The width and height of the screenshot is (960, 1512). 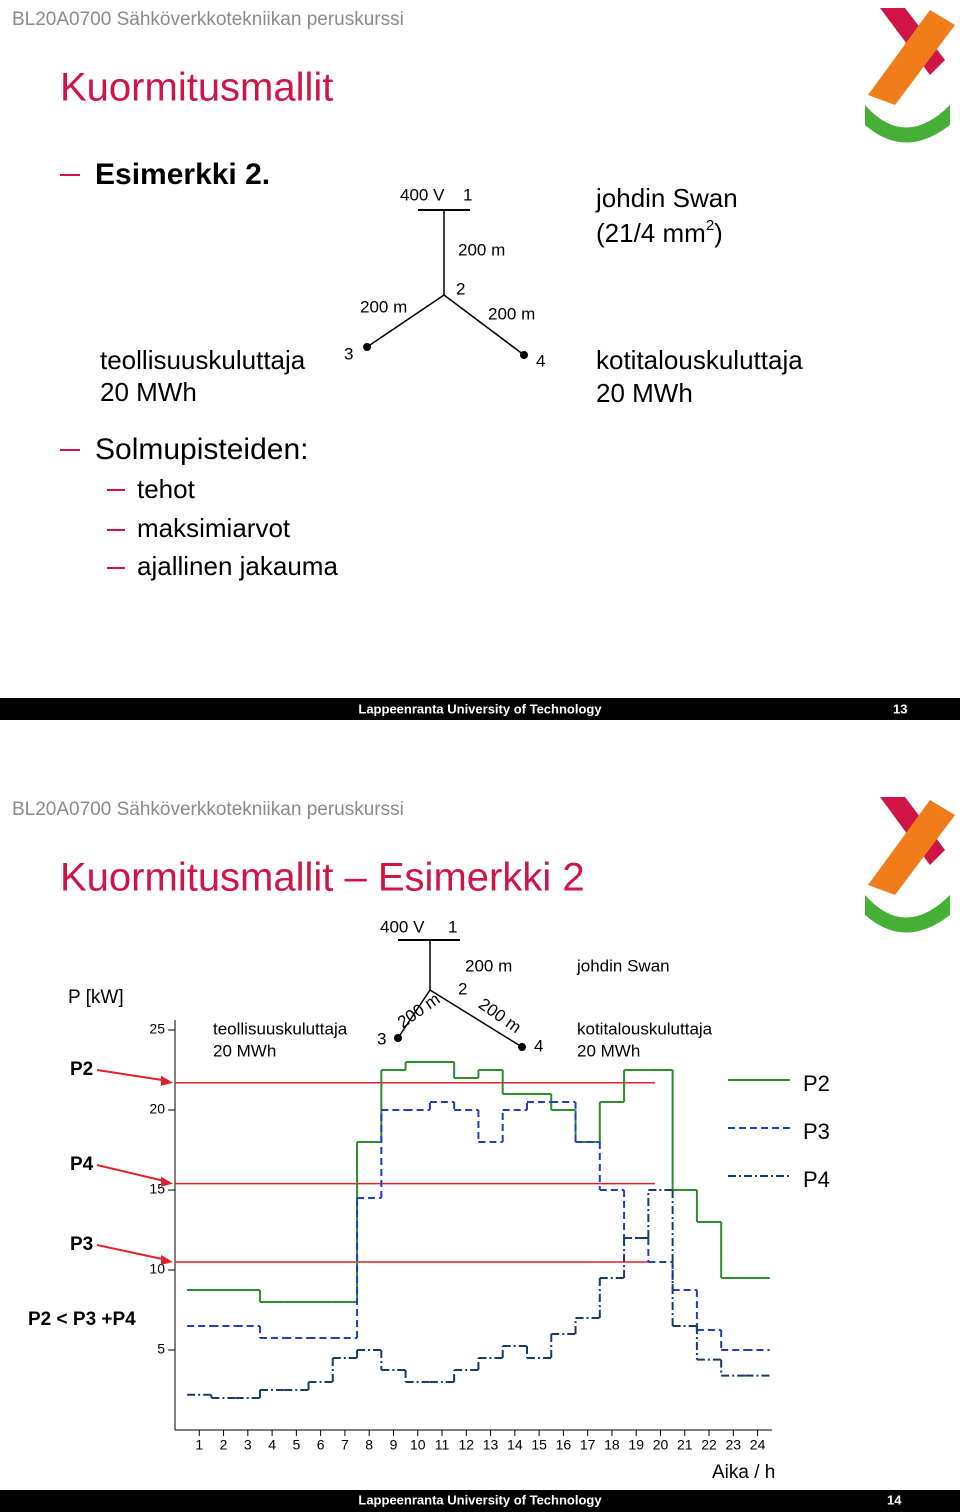 What do you see at coordinates (491, 1445) in the screenshot?
I see `x-tick-label: 13` at bounding box center [491, 1445].